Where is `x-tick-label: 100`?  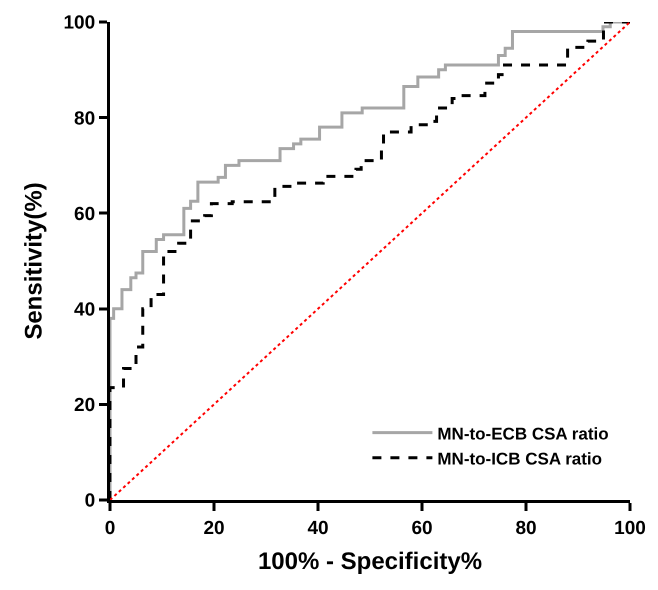 x-tick-label: 100 is located at coordinates (630, 528).